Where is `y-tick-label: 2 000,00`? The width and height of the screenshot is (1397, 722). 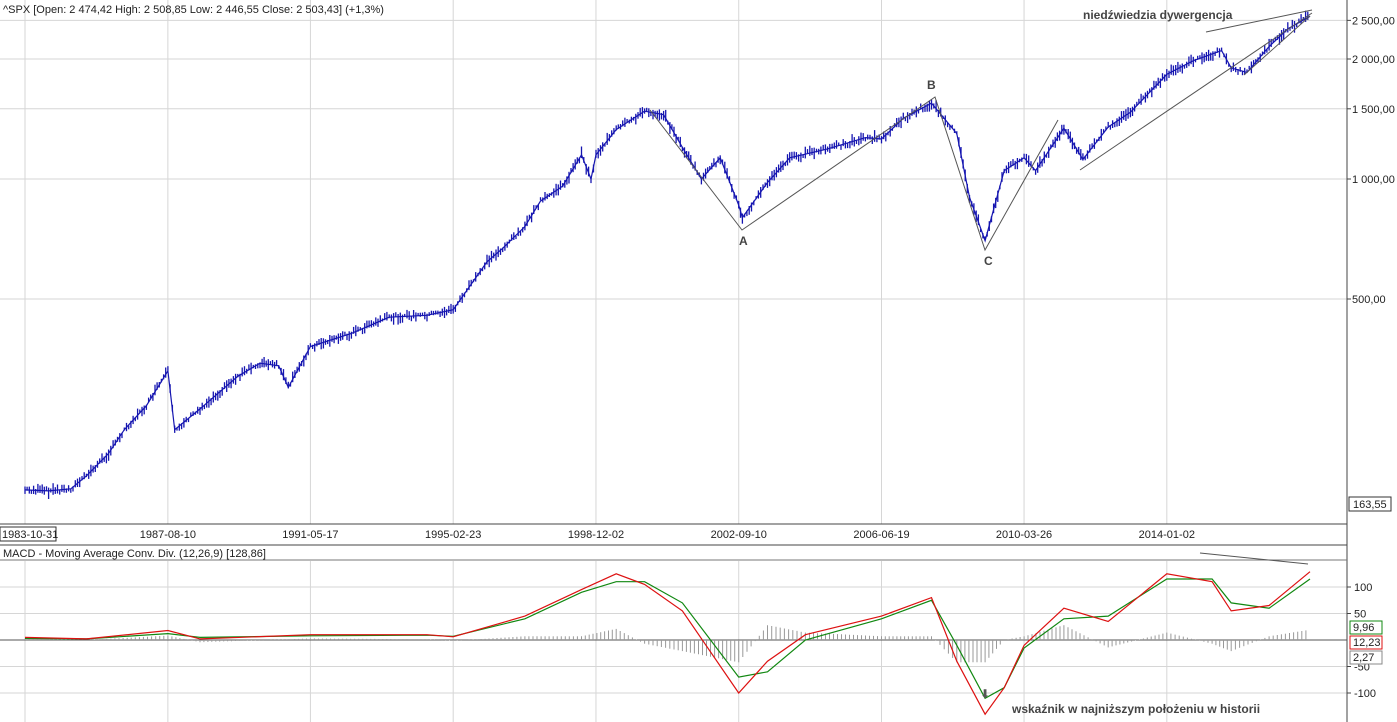 y-tick-label: 2 000,00 is located at coordinates (1373, 60).